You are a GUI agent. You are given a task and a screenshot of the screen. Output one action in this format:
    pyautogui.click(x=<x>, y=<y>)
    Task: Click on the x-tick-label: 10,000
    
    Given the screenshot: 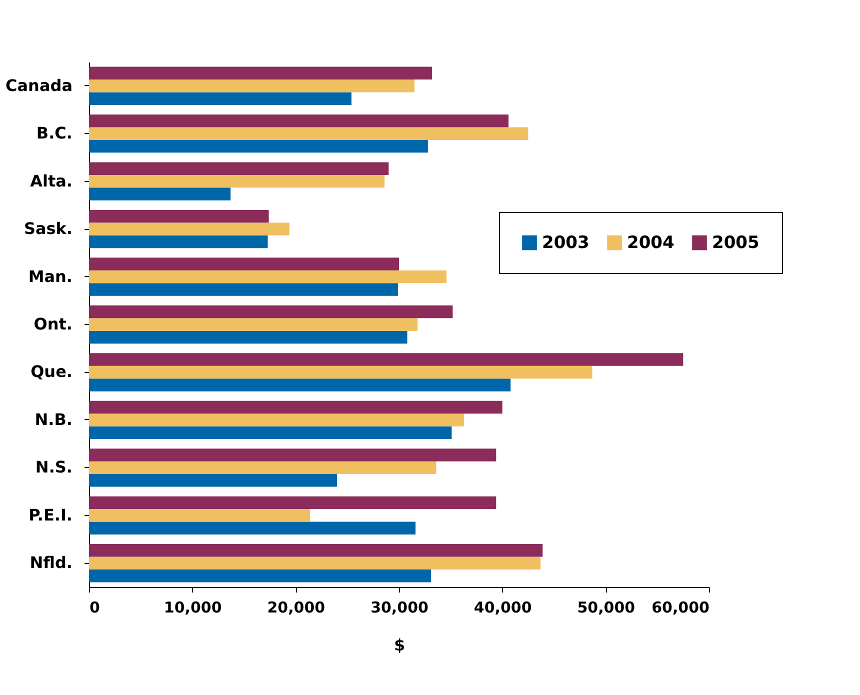 What is the action you would take?
    pyautogui.click(x=193, y=607)
    